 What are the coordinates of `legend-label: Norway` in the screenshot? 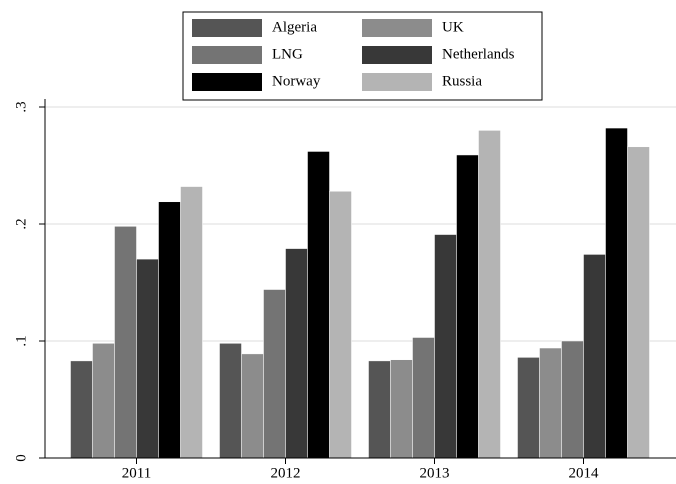 It's located at (296, 81).